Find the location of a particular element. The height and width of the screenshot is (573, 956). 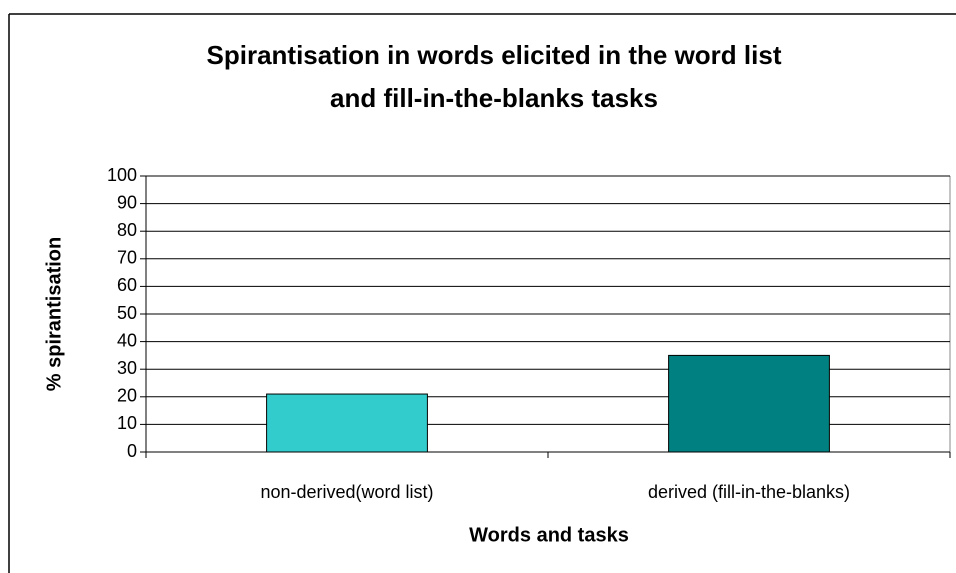

y-tick-label: 70 is located at coordinates (127, 258).